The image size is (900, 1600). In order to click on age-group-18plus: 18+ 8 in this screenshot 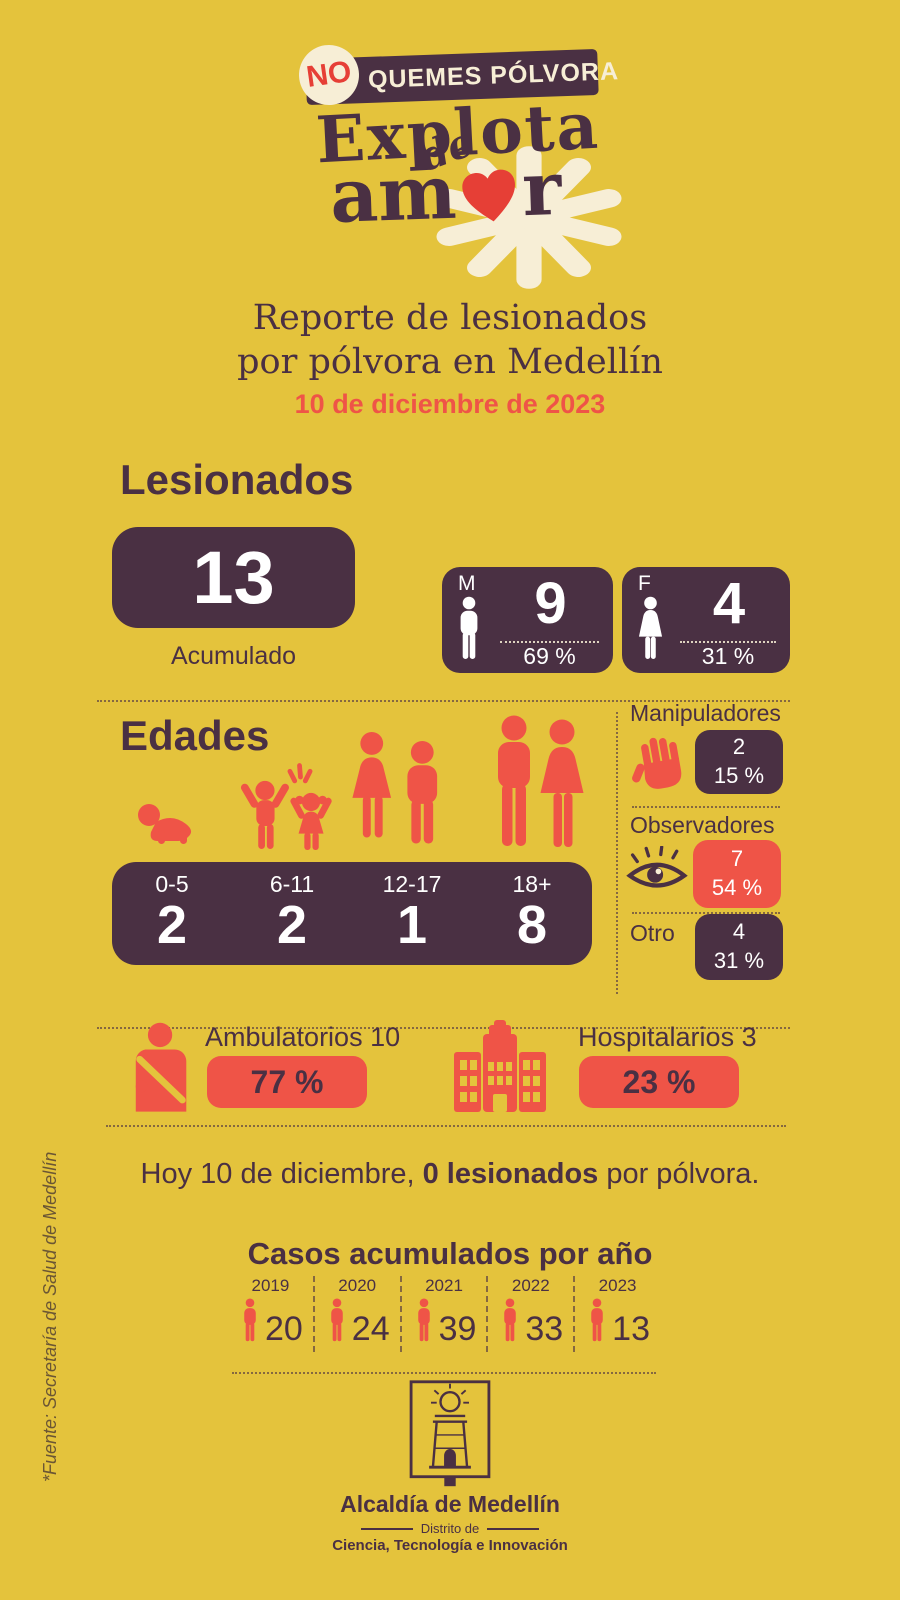, I will do `click(532, 918)`.